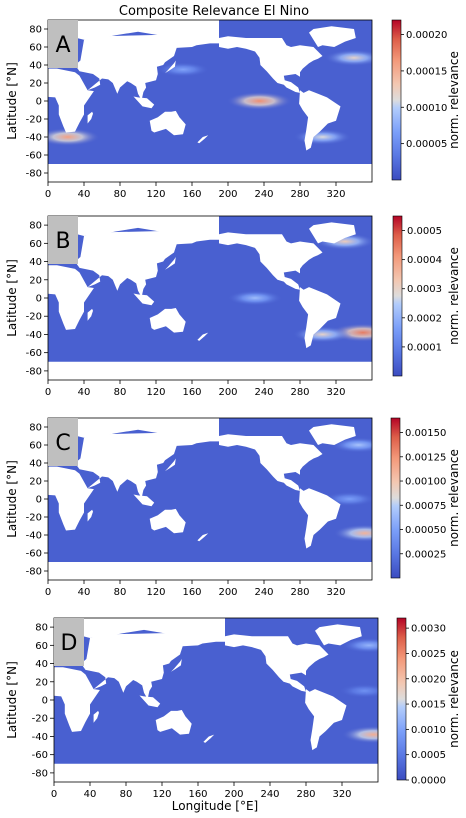 The image size is (466, 818). I want to click on x-axis-label: Longitude [°E], so click(215, 806).